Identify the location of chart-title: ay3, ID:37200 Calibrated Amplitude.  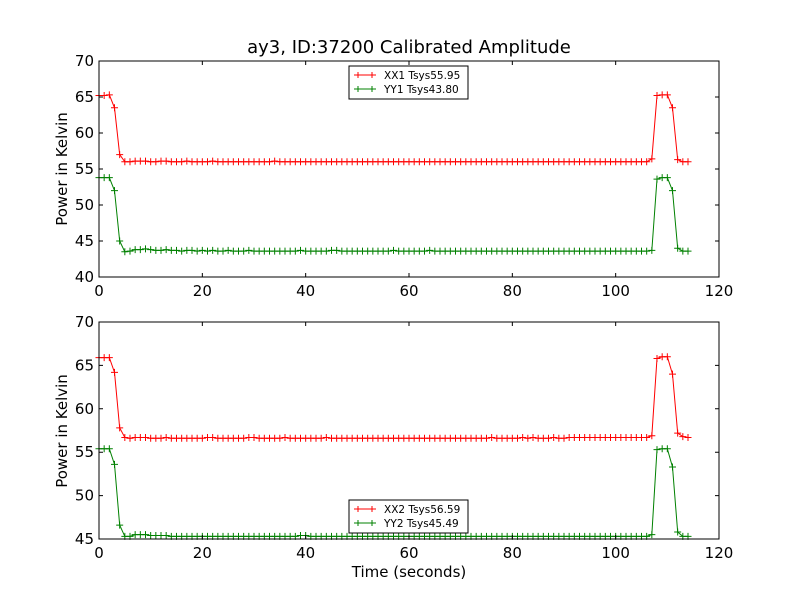
(409, 47).